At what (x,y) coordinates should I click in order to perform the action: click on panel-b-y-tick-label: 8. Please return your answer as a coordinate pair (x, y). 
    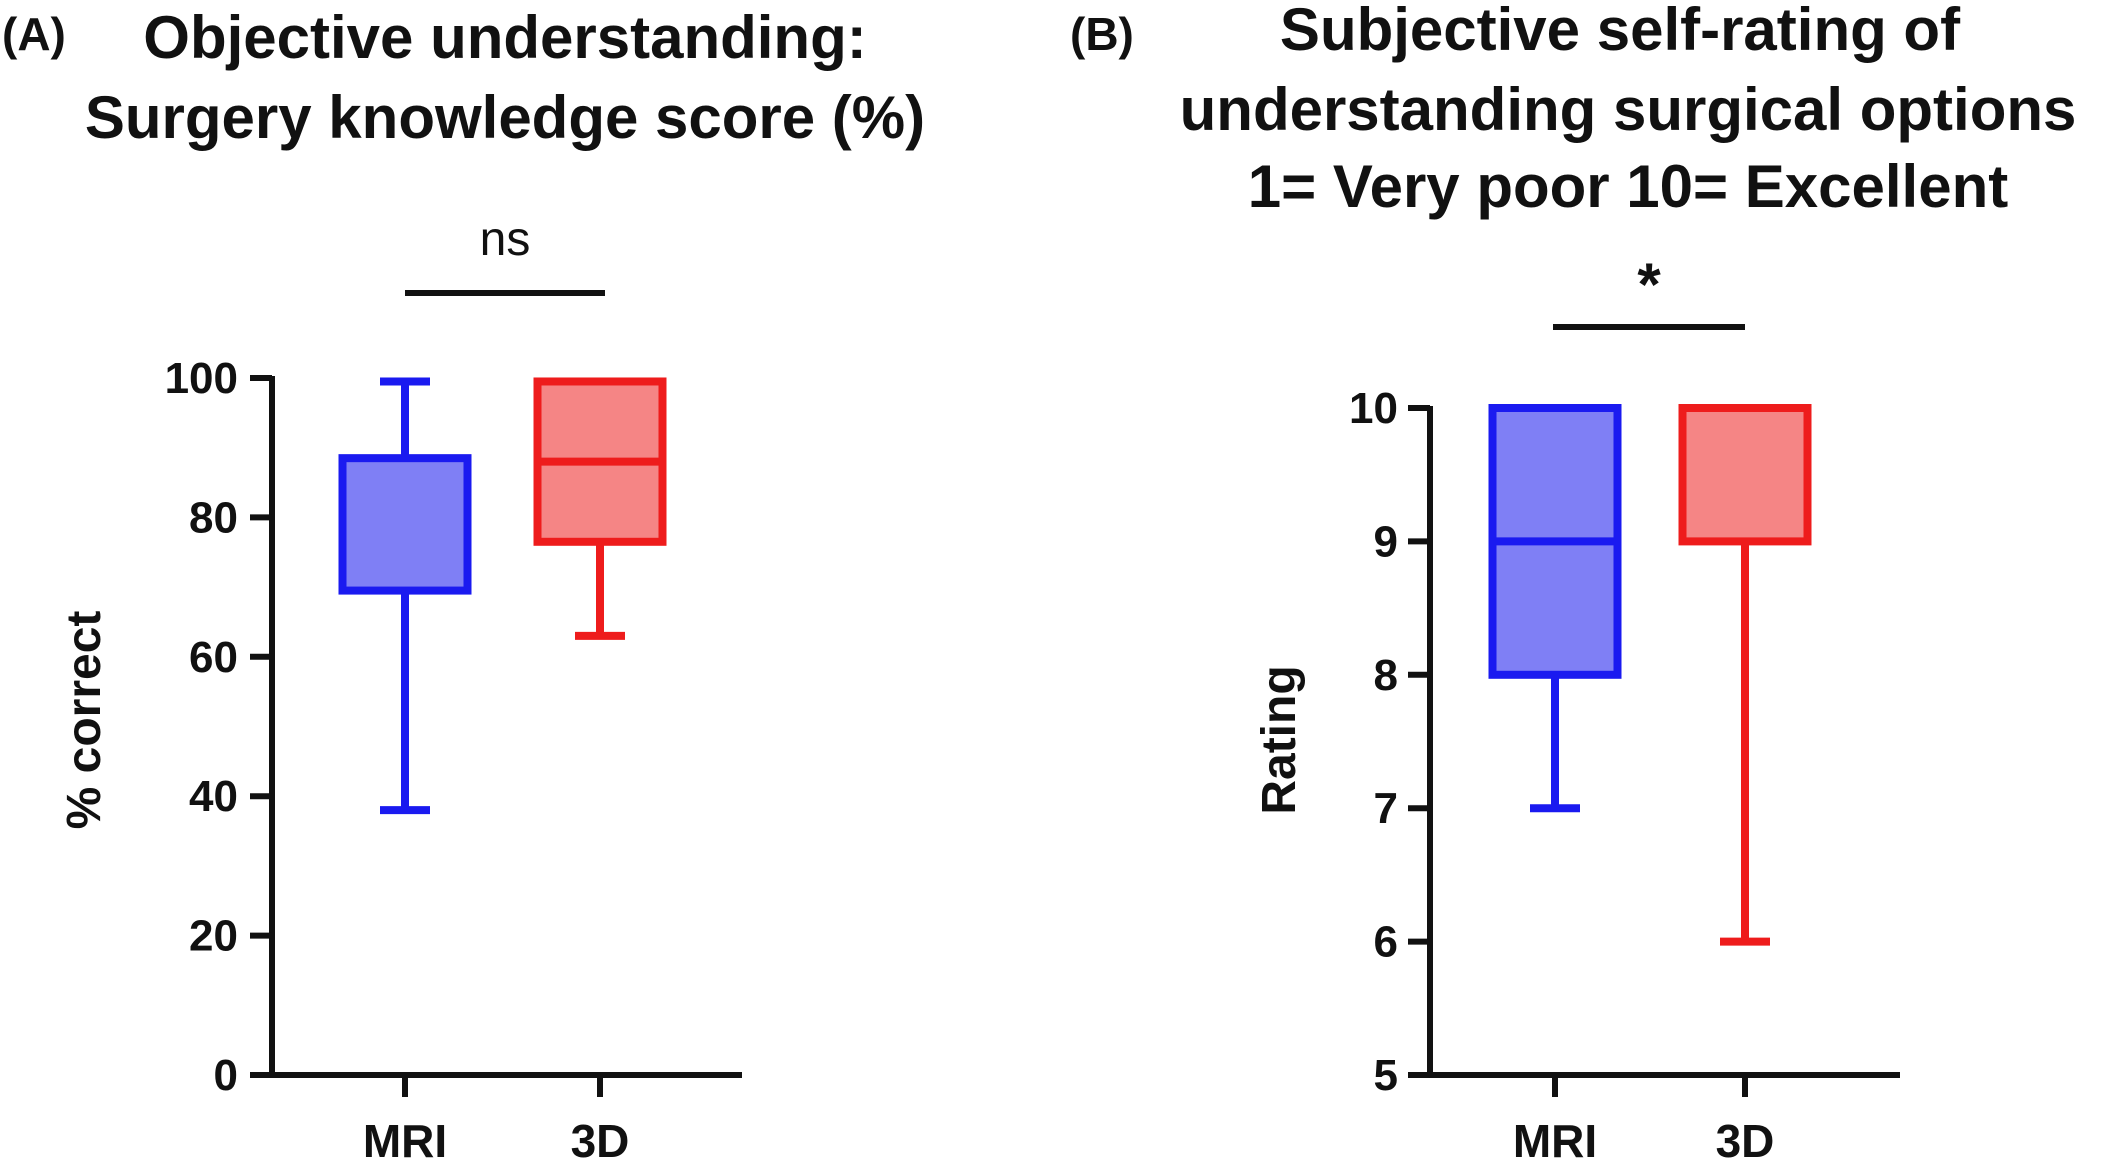
    Looking at the image, I should click on (1386, 675).